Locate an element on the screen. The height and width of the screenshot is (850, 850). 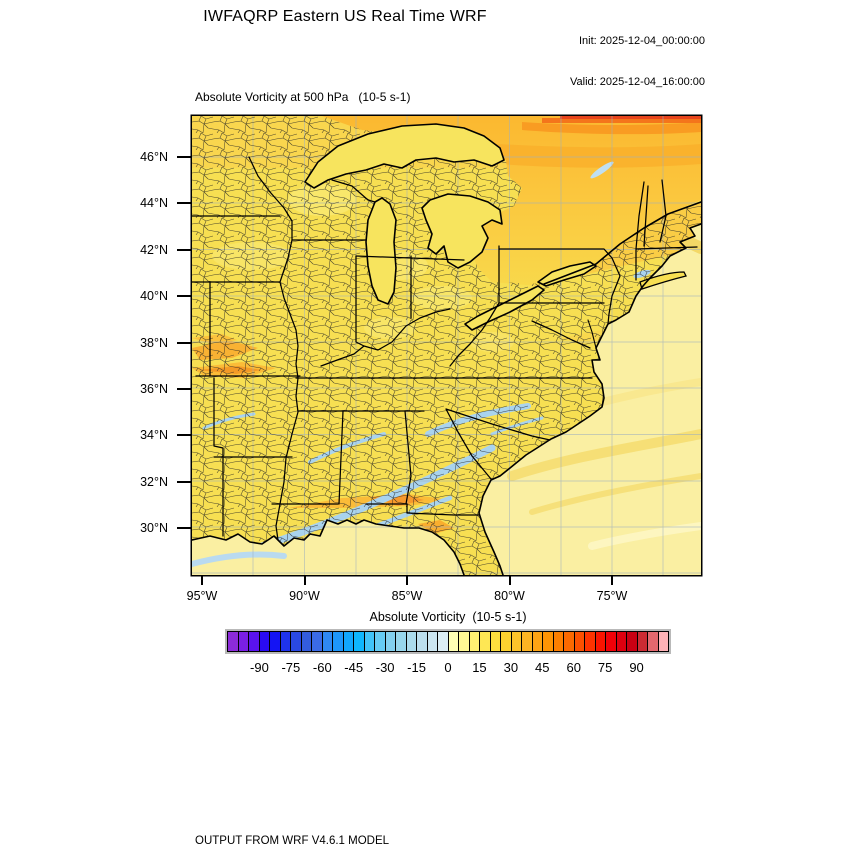
lat-tick-label: 30°N is located at coordinates (154, 528).